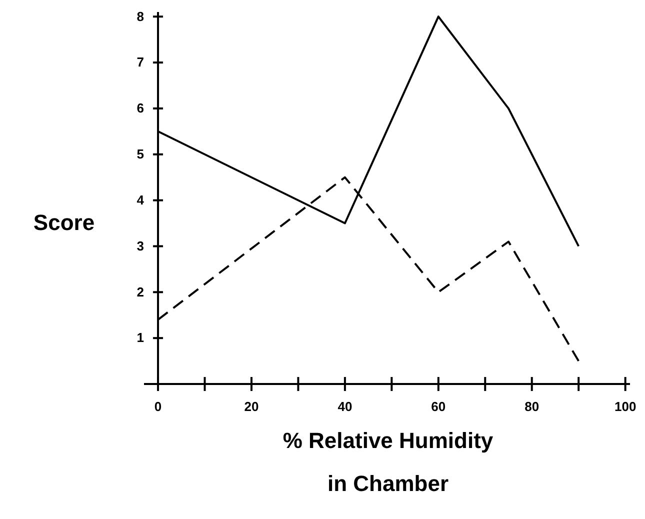 The width and height of the screenshot is (645, 519). I want to click on x-tick-label: 40, so click(345, 406).